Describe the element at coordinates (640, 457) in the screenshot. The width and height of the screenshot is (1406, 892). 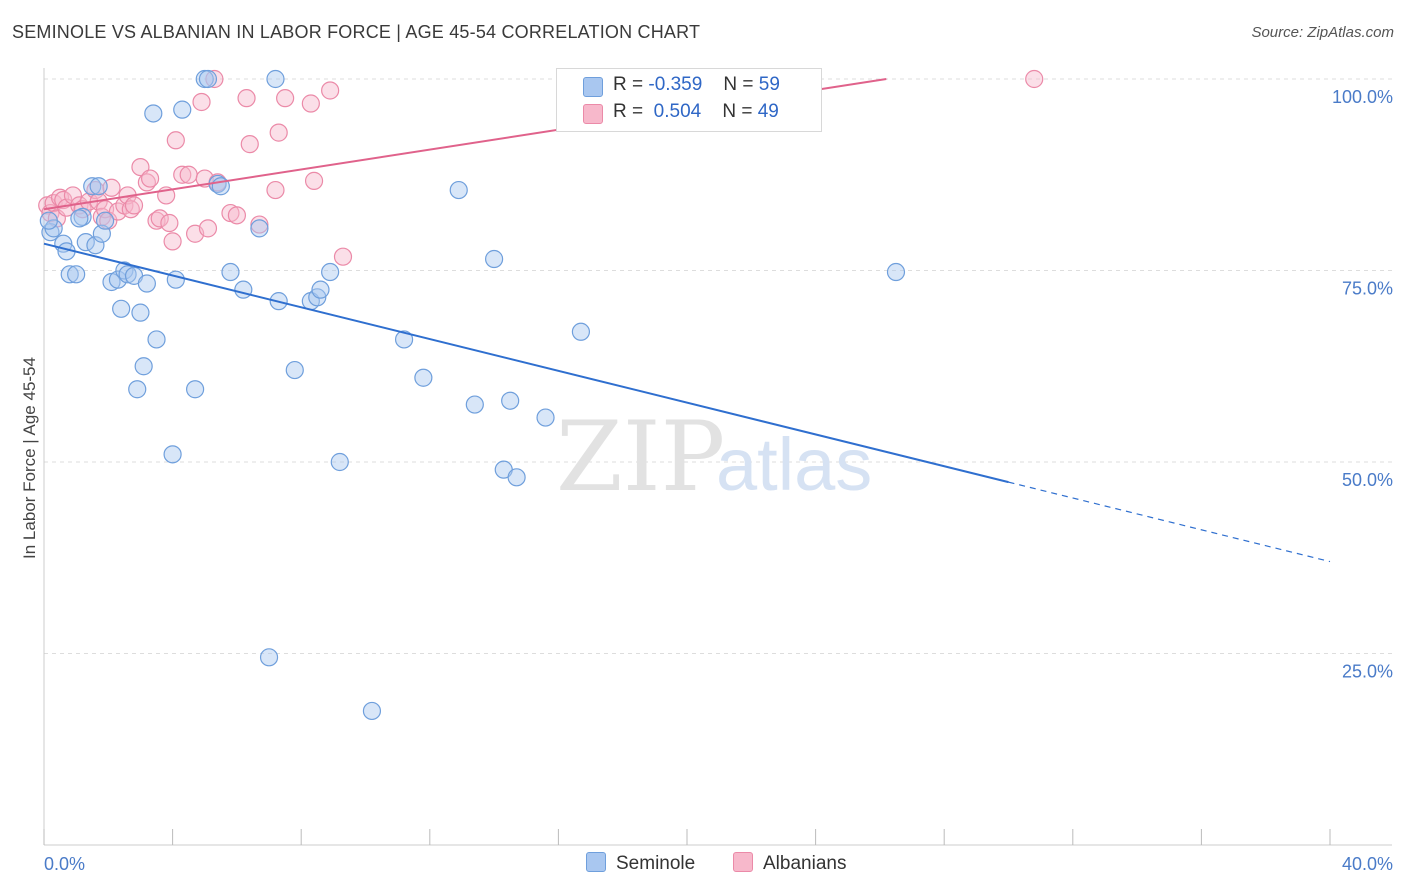
I see `watermark-zip: ZIP` at that location.